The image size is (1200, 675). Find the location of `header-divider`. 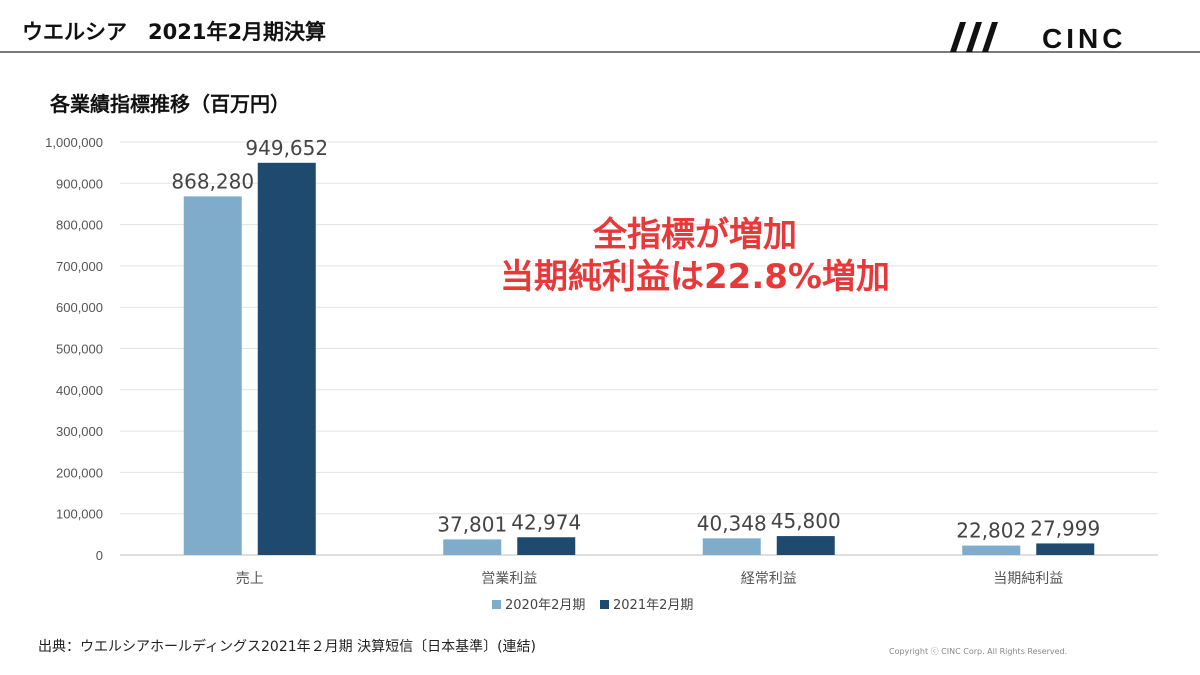

header-divider is located at coordinates (600, 52).